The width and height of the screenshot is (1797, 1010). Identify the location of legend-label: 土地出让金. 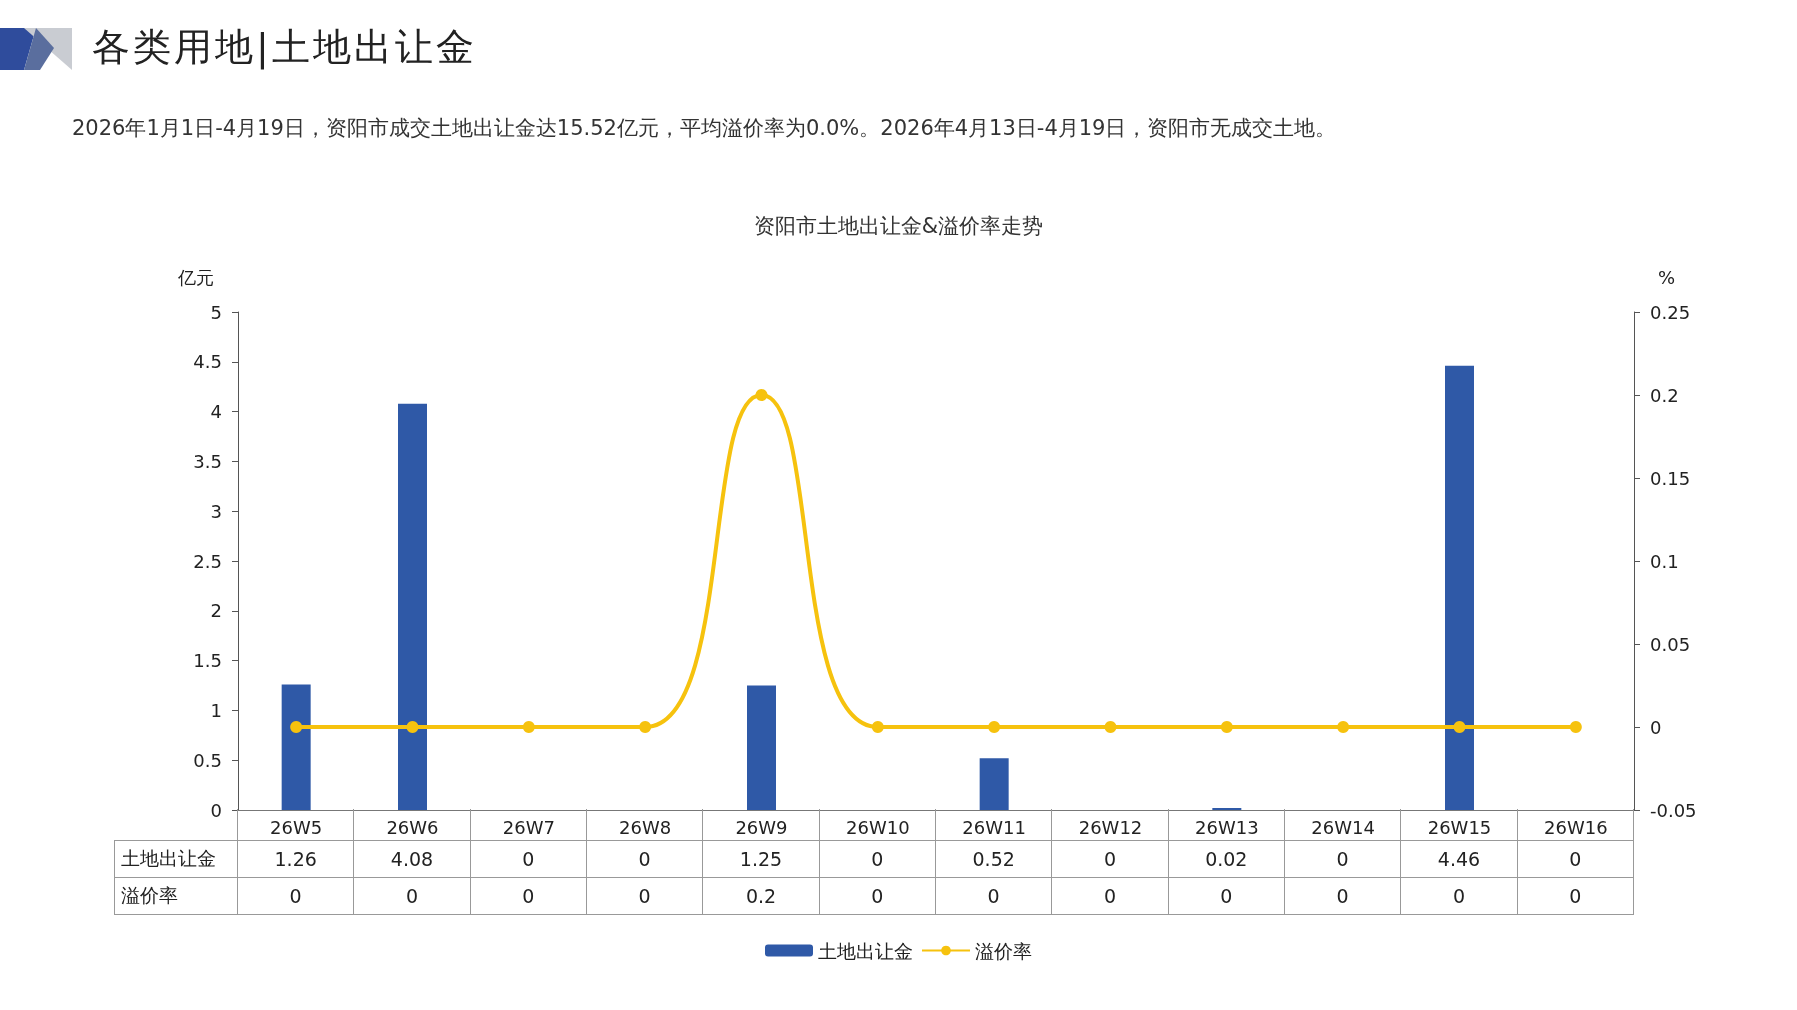
(865, 950).